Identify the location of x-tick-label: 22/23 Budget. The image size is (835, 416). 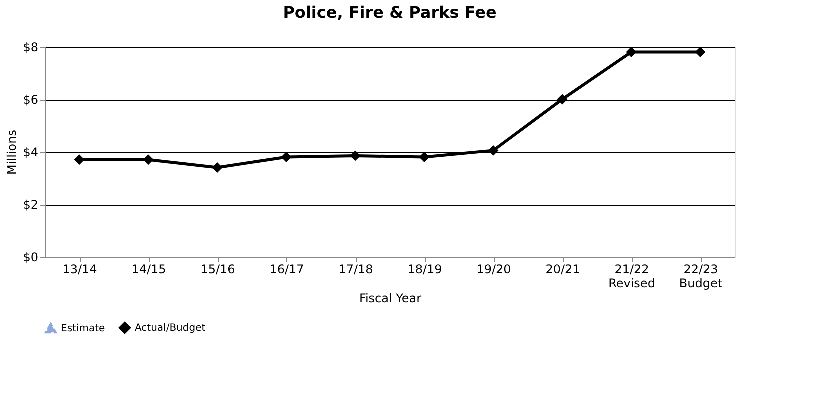
(701, 276).